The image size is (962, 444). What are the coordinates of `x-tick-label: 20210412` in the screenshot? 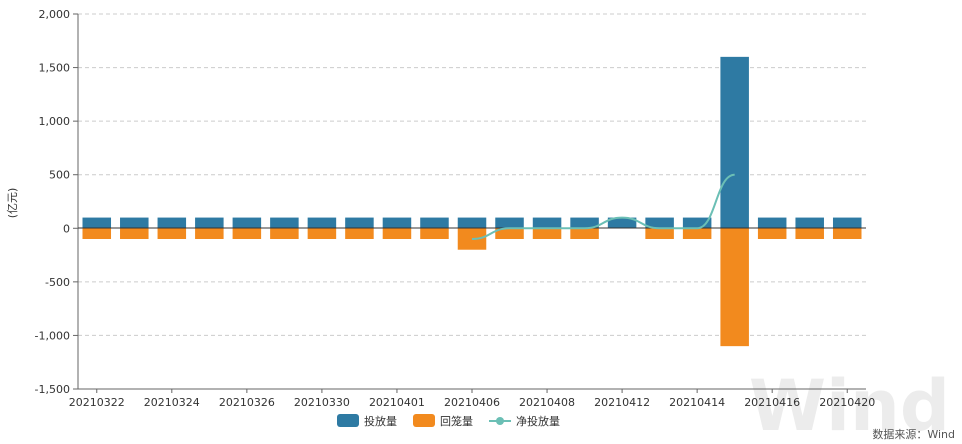 It's located at (622, 402).